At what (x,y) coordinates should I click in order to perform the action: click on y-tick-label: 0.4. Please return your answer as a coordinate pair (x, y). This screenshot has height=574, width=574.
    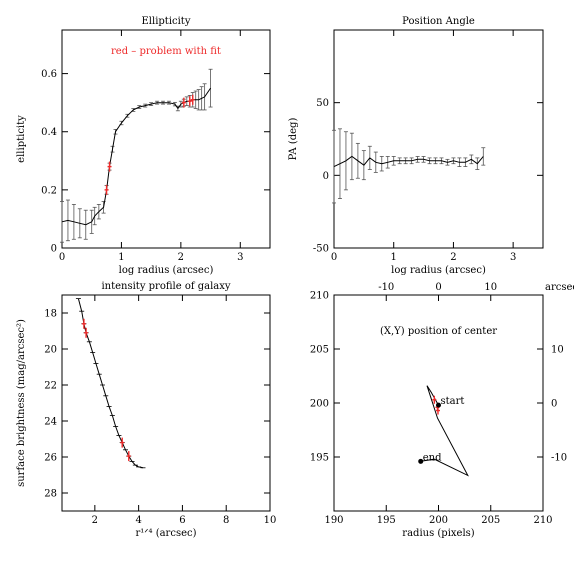
    Looking at the image, I should click on (49, 132).